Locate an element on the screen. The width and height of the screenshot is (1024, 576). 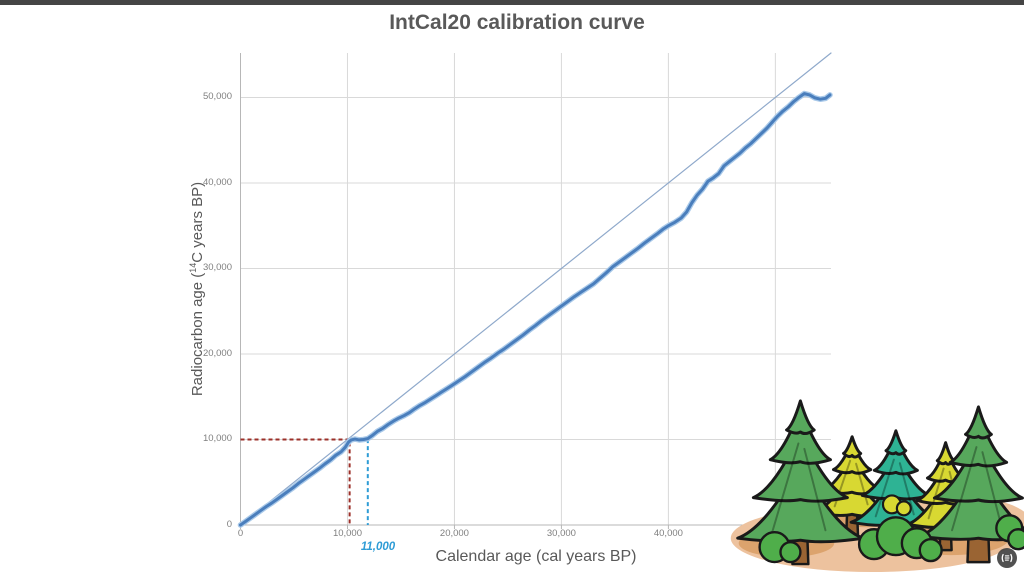
forest-illustration is located at coordinates (877, 486).